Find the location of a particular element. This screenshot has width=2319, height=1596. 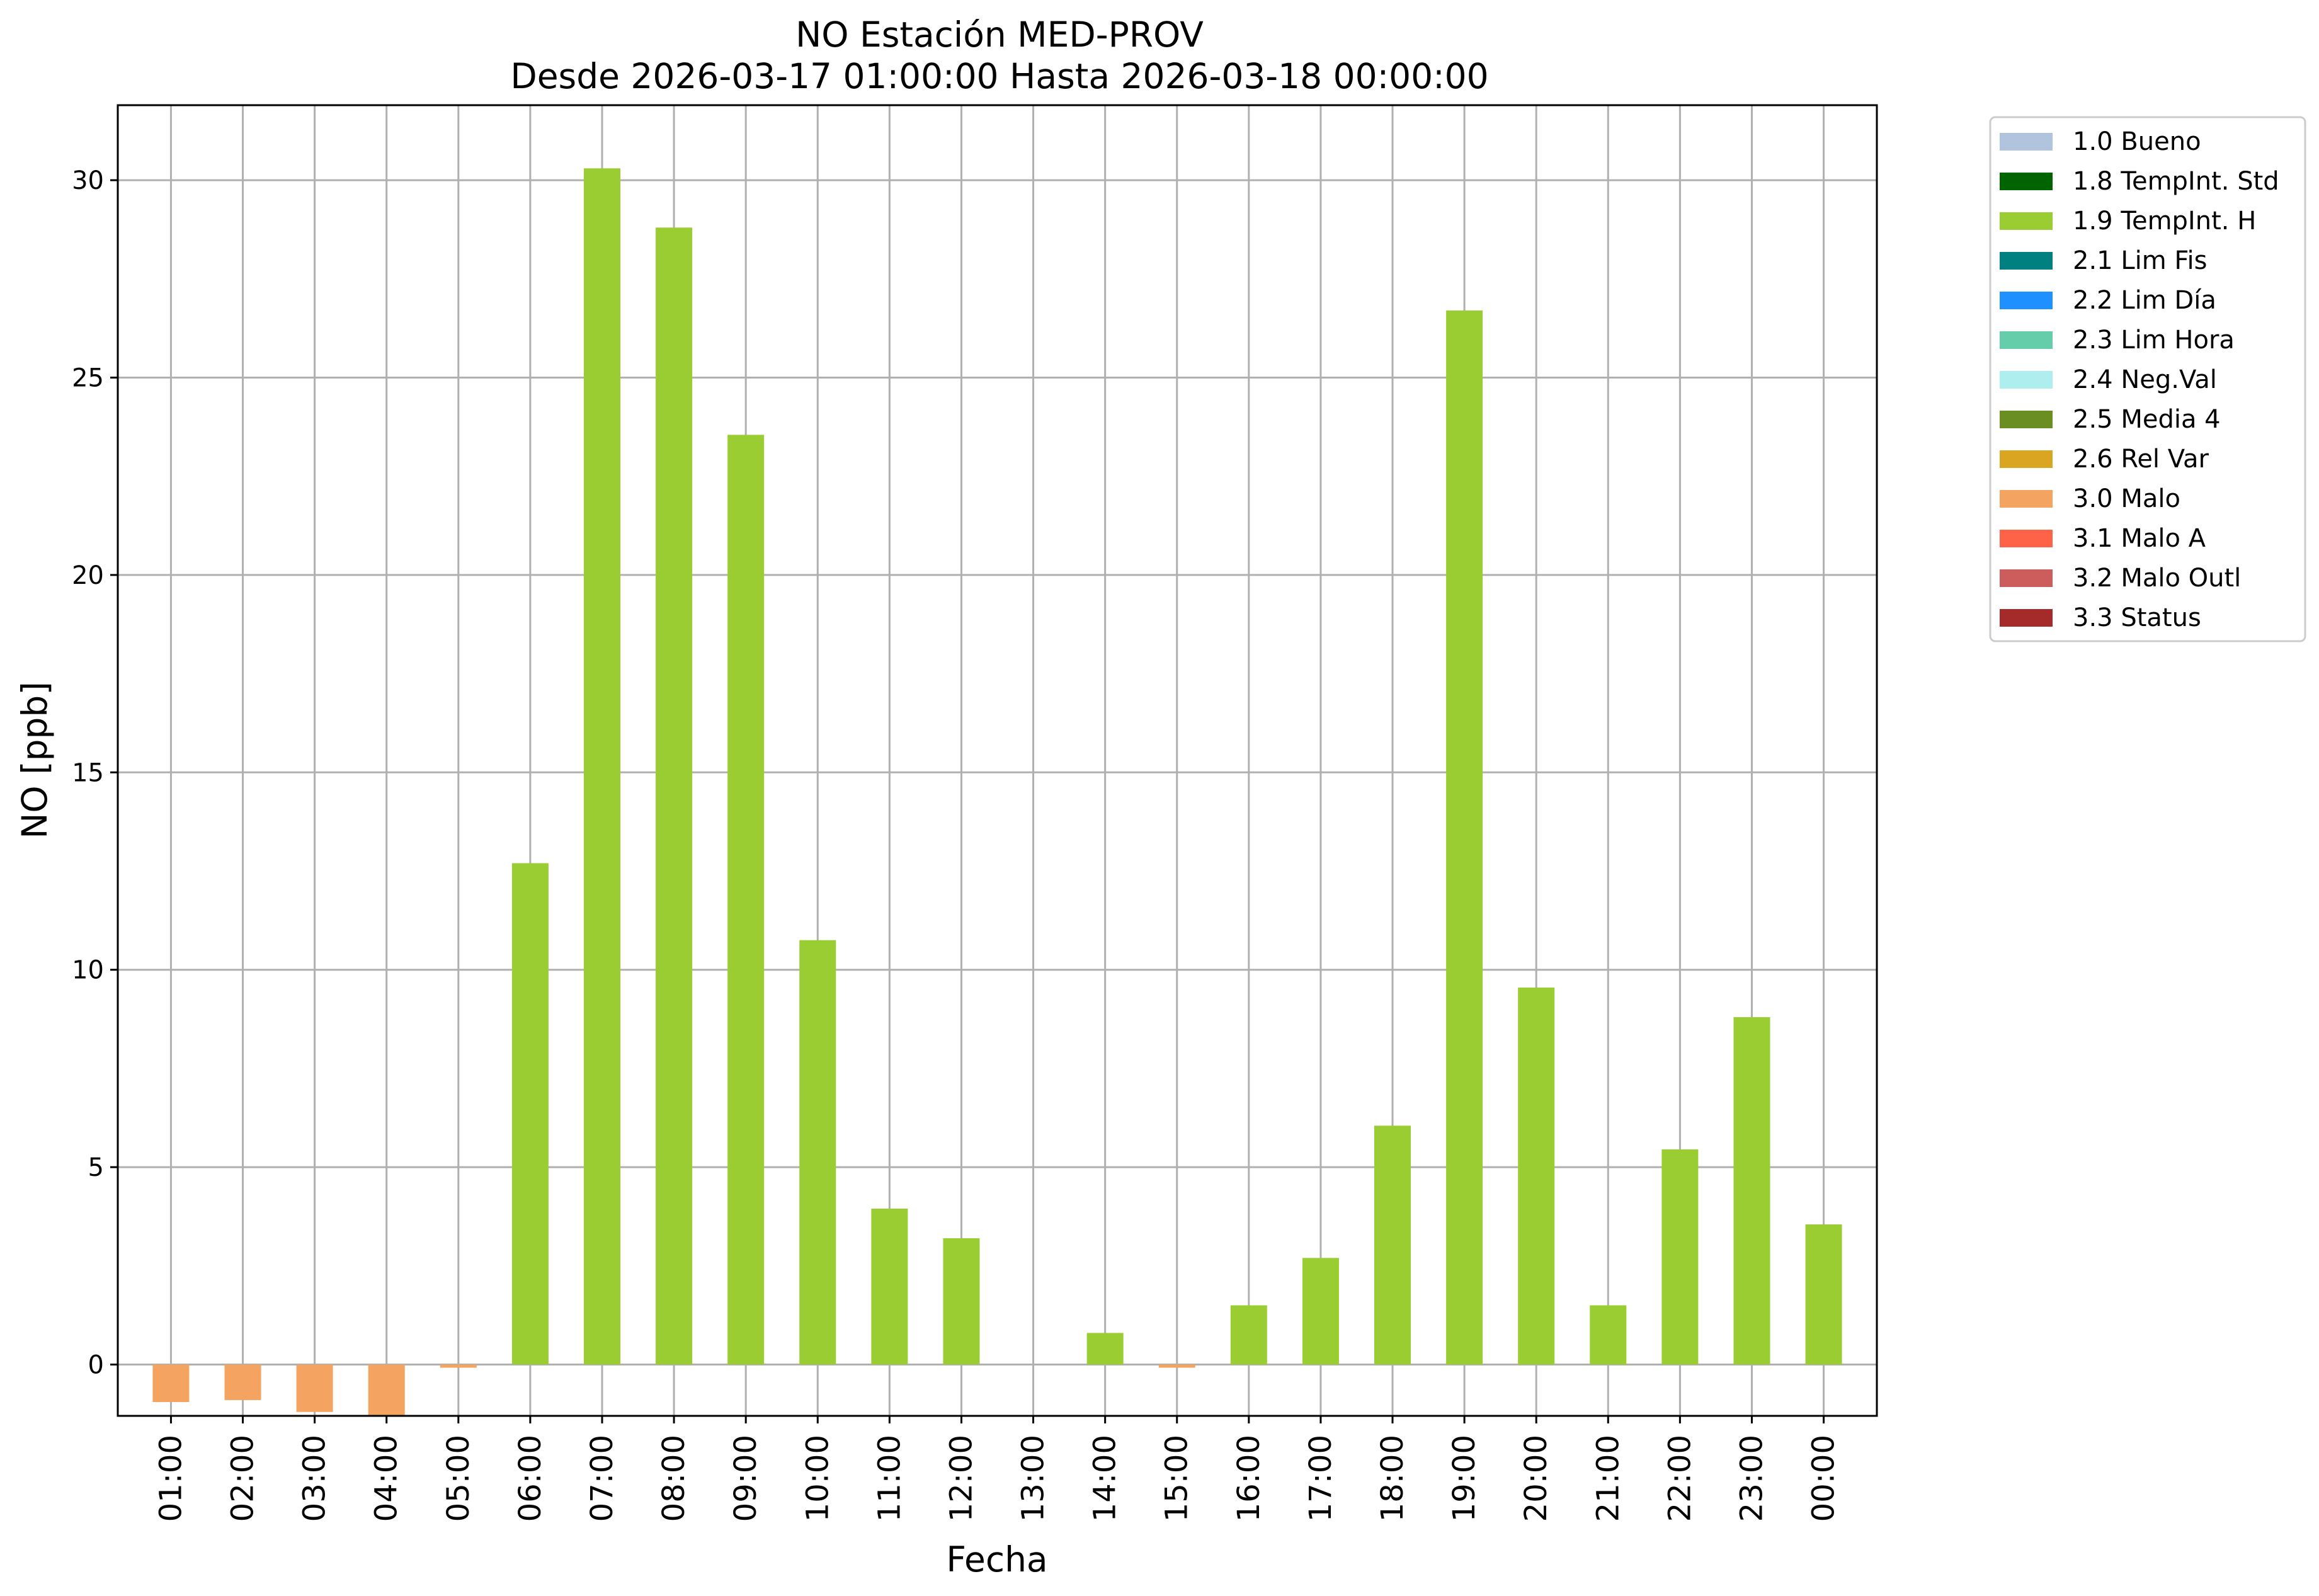

x-tick-label: 05:00 is located at coordinates (458, 1478).